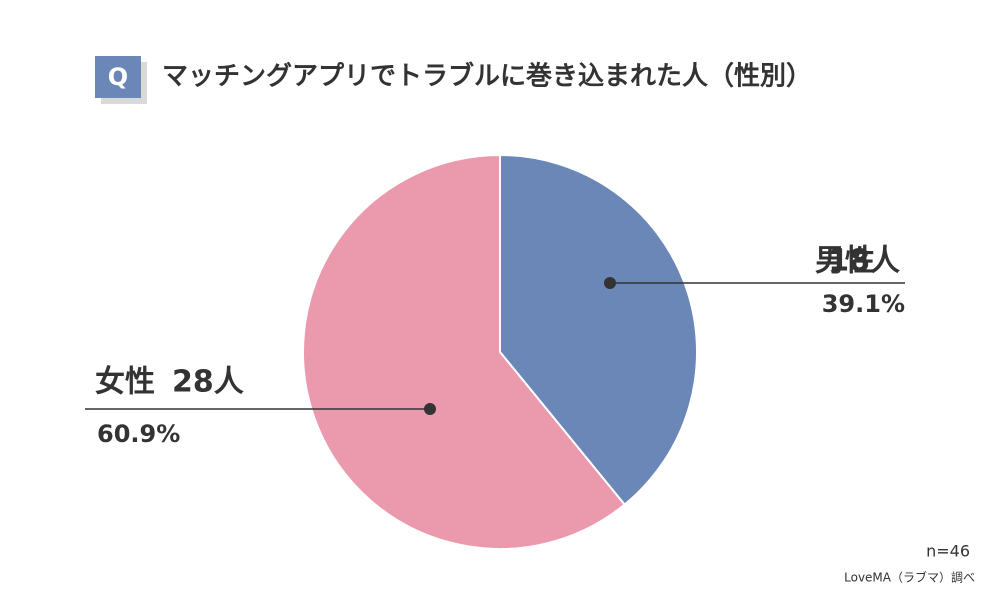  What do you see at coordinates (948, 551) in the screenshot?
I see `sample-note: n=46` at bounding box center [948, 551].